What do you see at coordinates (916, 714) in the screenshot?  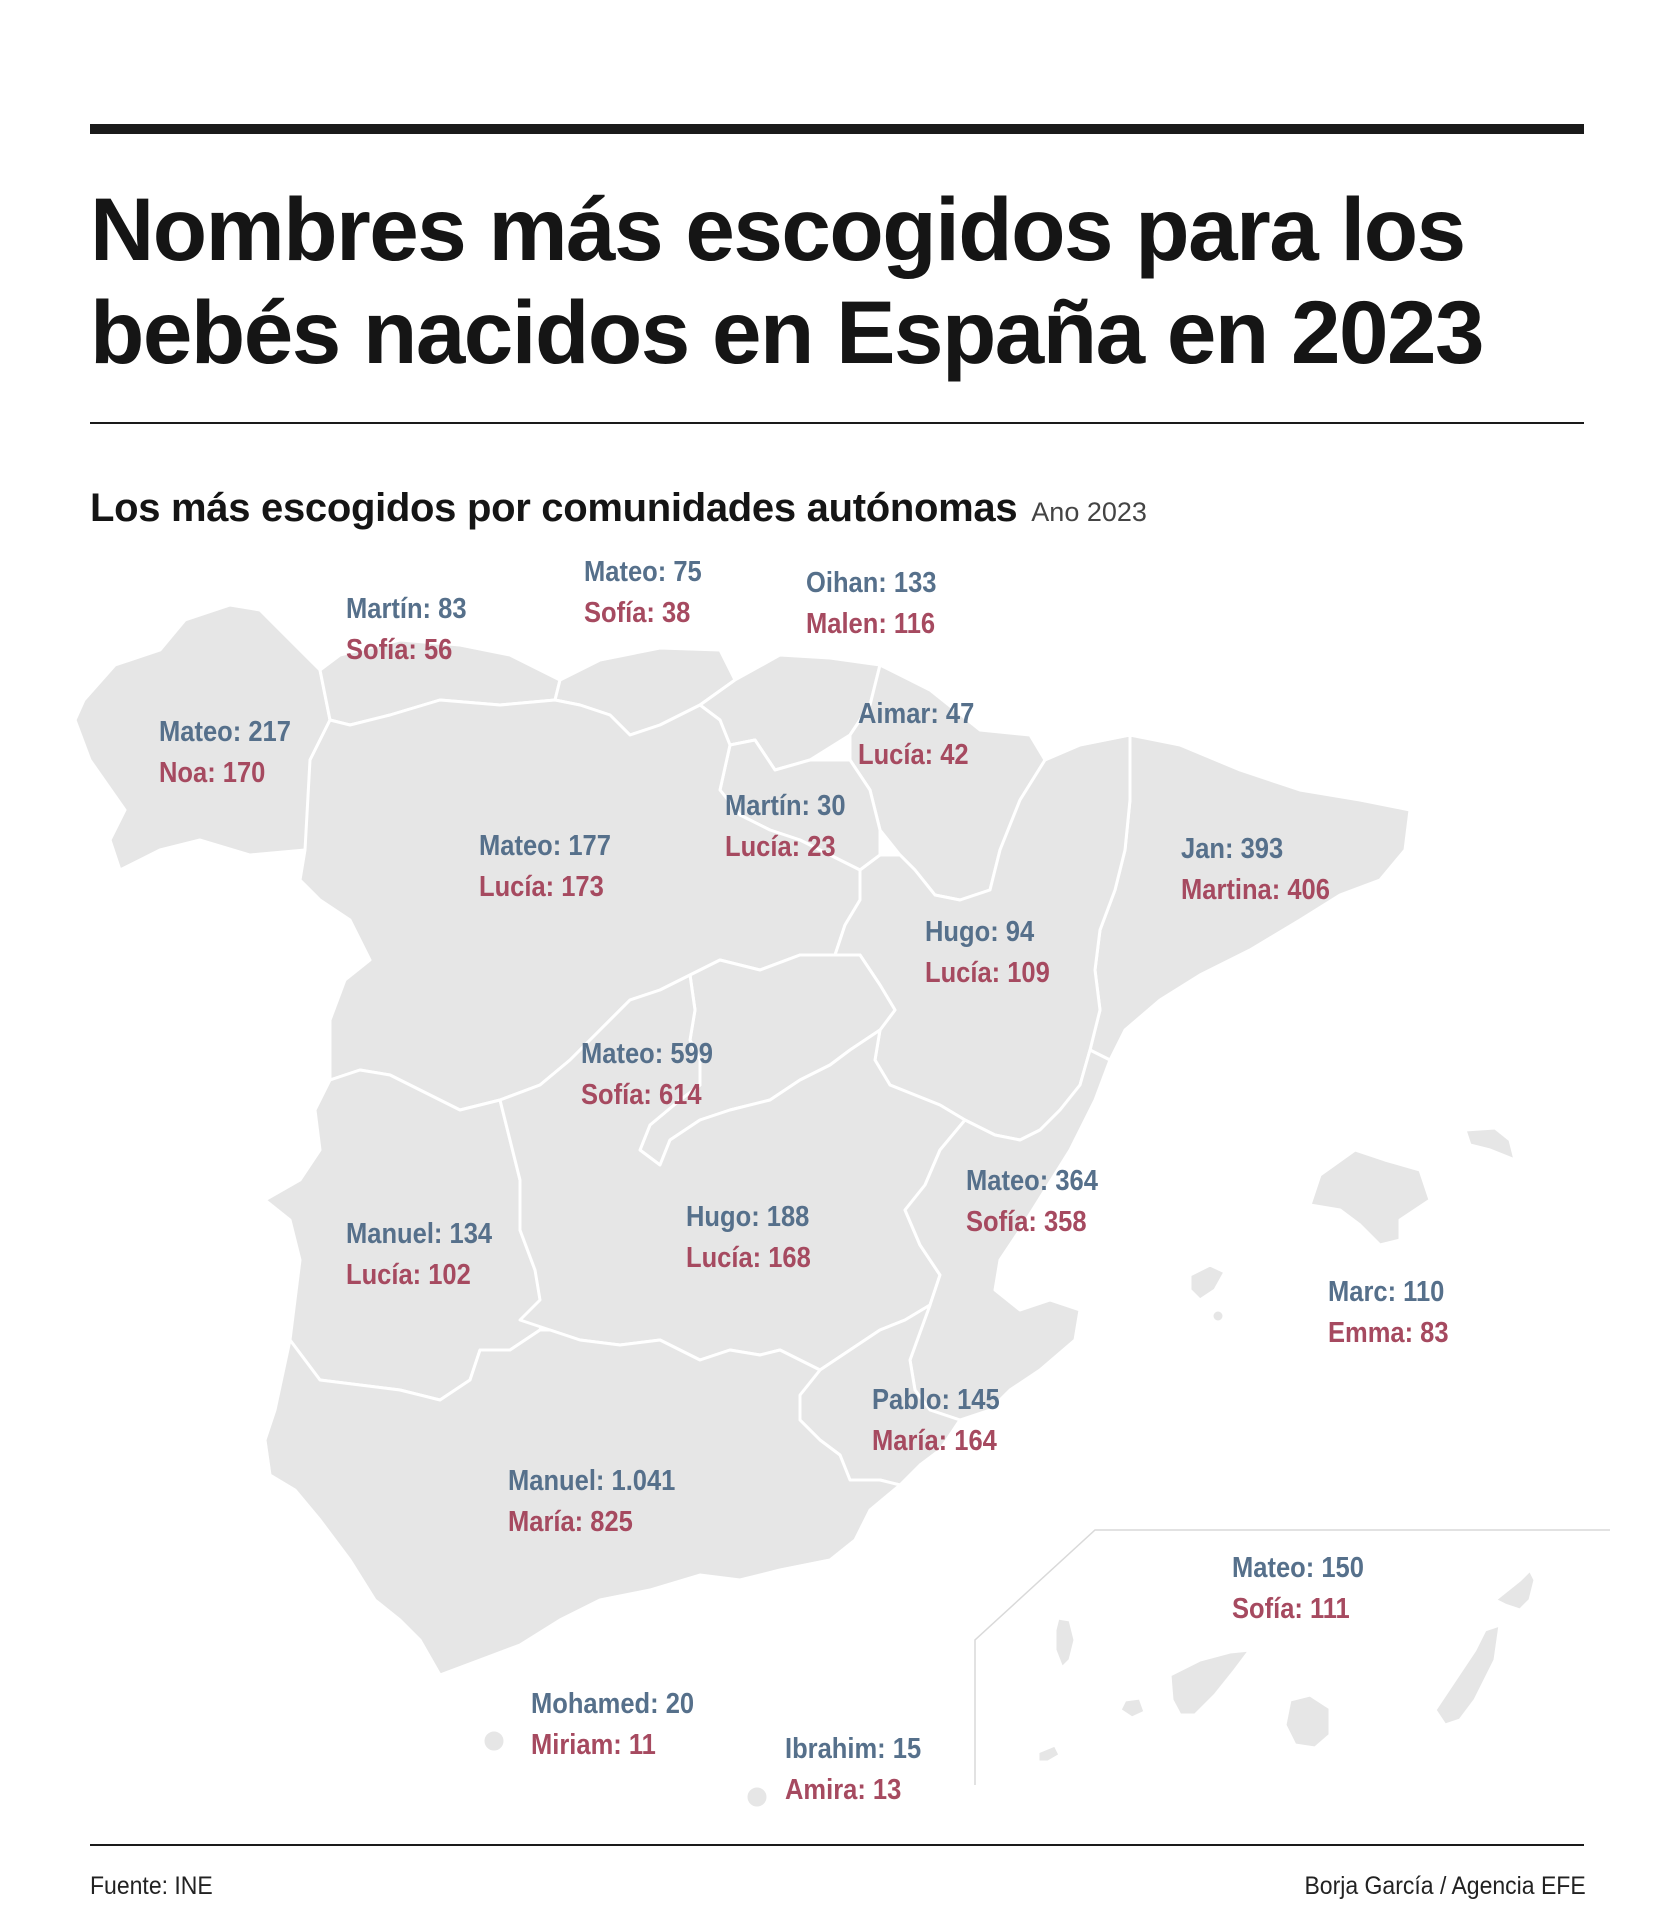 I see `label-boy: Aimar: 47` at bounding box center [916, 714].